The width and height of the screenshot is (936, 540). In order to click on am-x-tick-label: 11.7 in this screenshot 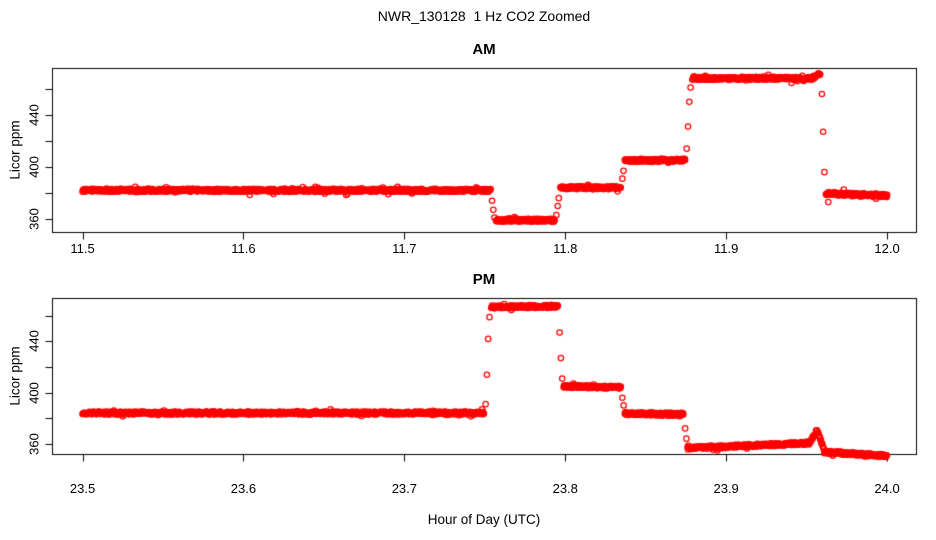, I will do `click(404, 248)`.